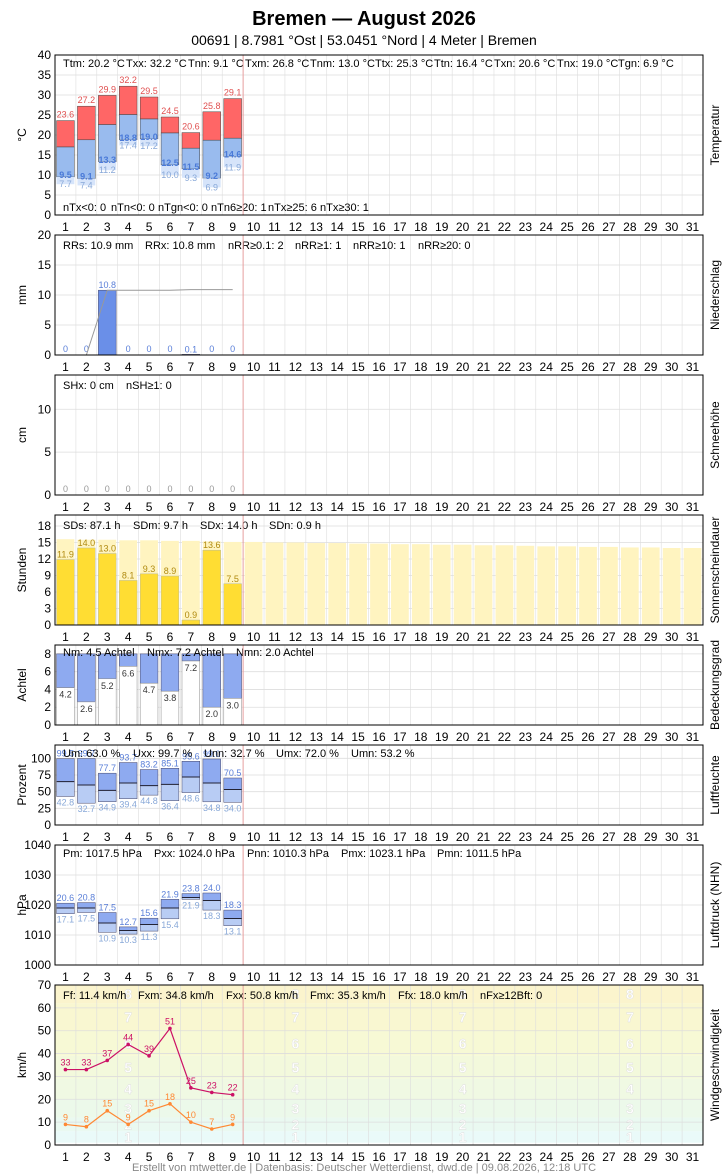  What do you see at coordinates (463, 64) in the screenshot?
I see `stat-text: Ttn: 16.4 °C` at bounding box center [463, 64].